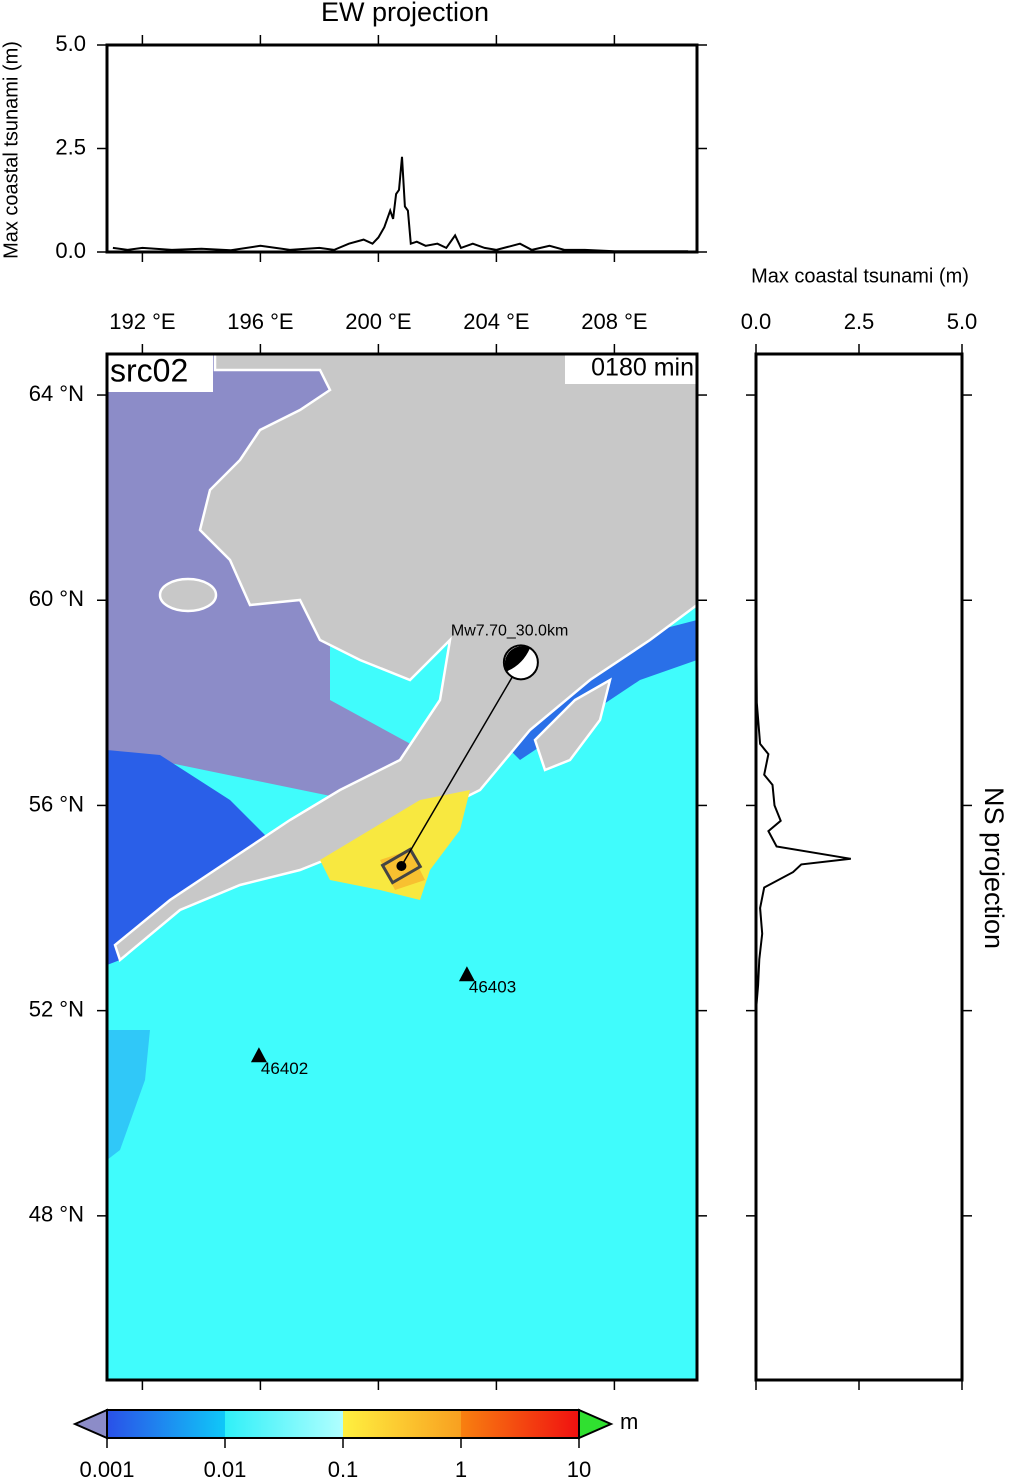 The image size is (1010, 1481). Describe the element at coordinates (395, 845) in the screenshot. I see `wave-area` at that location.